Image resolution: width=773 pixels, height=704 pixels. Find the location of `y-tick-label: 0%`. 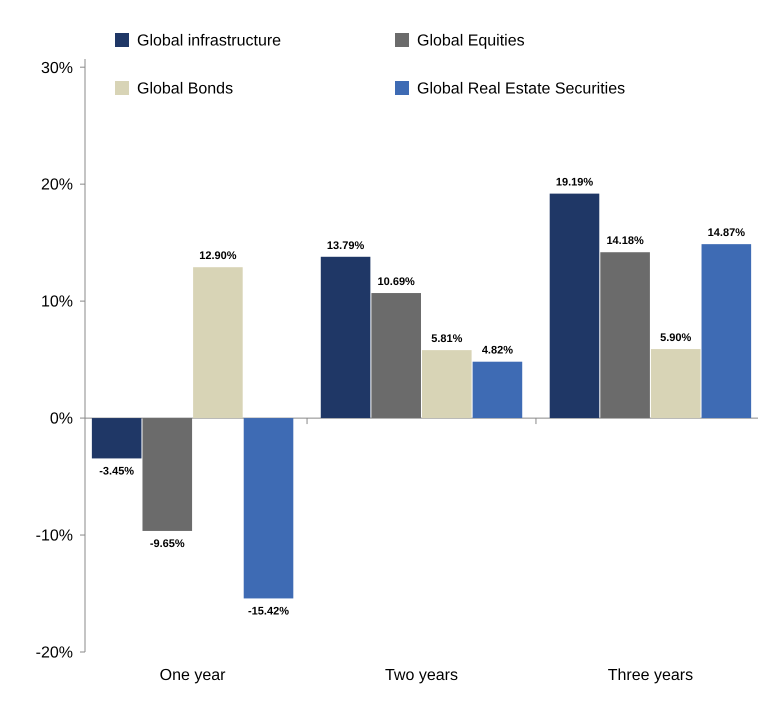

y-tick-label: 0% is located at coordinates (61, 419).